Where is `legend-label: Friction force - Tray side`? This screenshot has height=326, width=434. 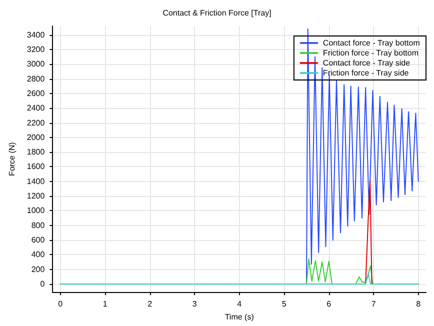 legend-label: Friction force - Tray side is located at coordinates (366, 73).